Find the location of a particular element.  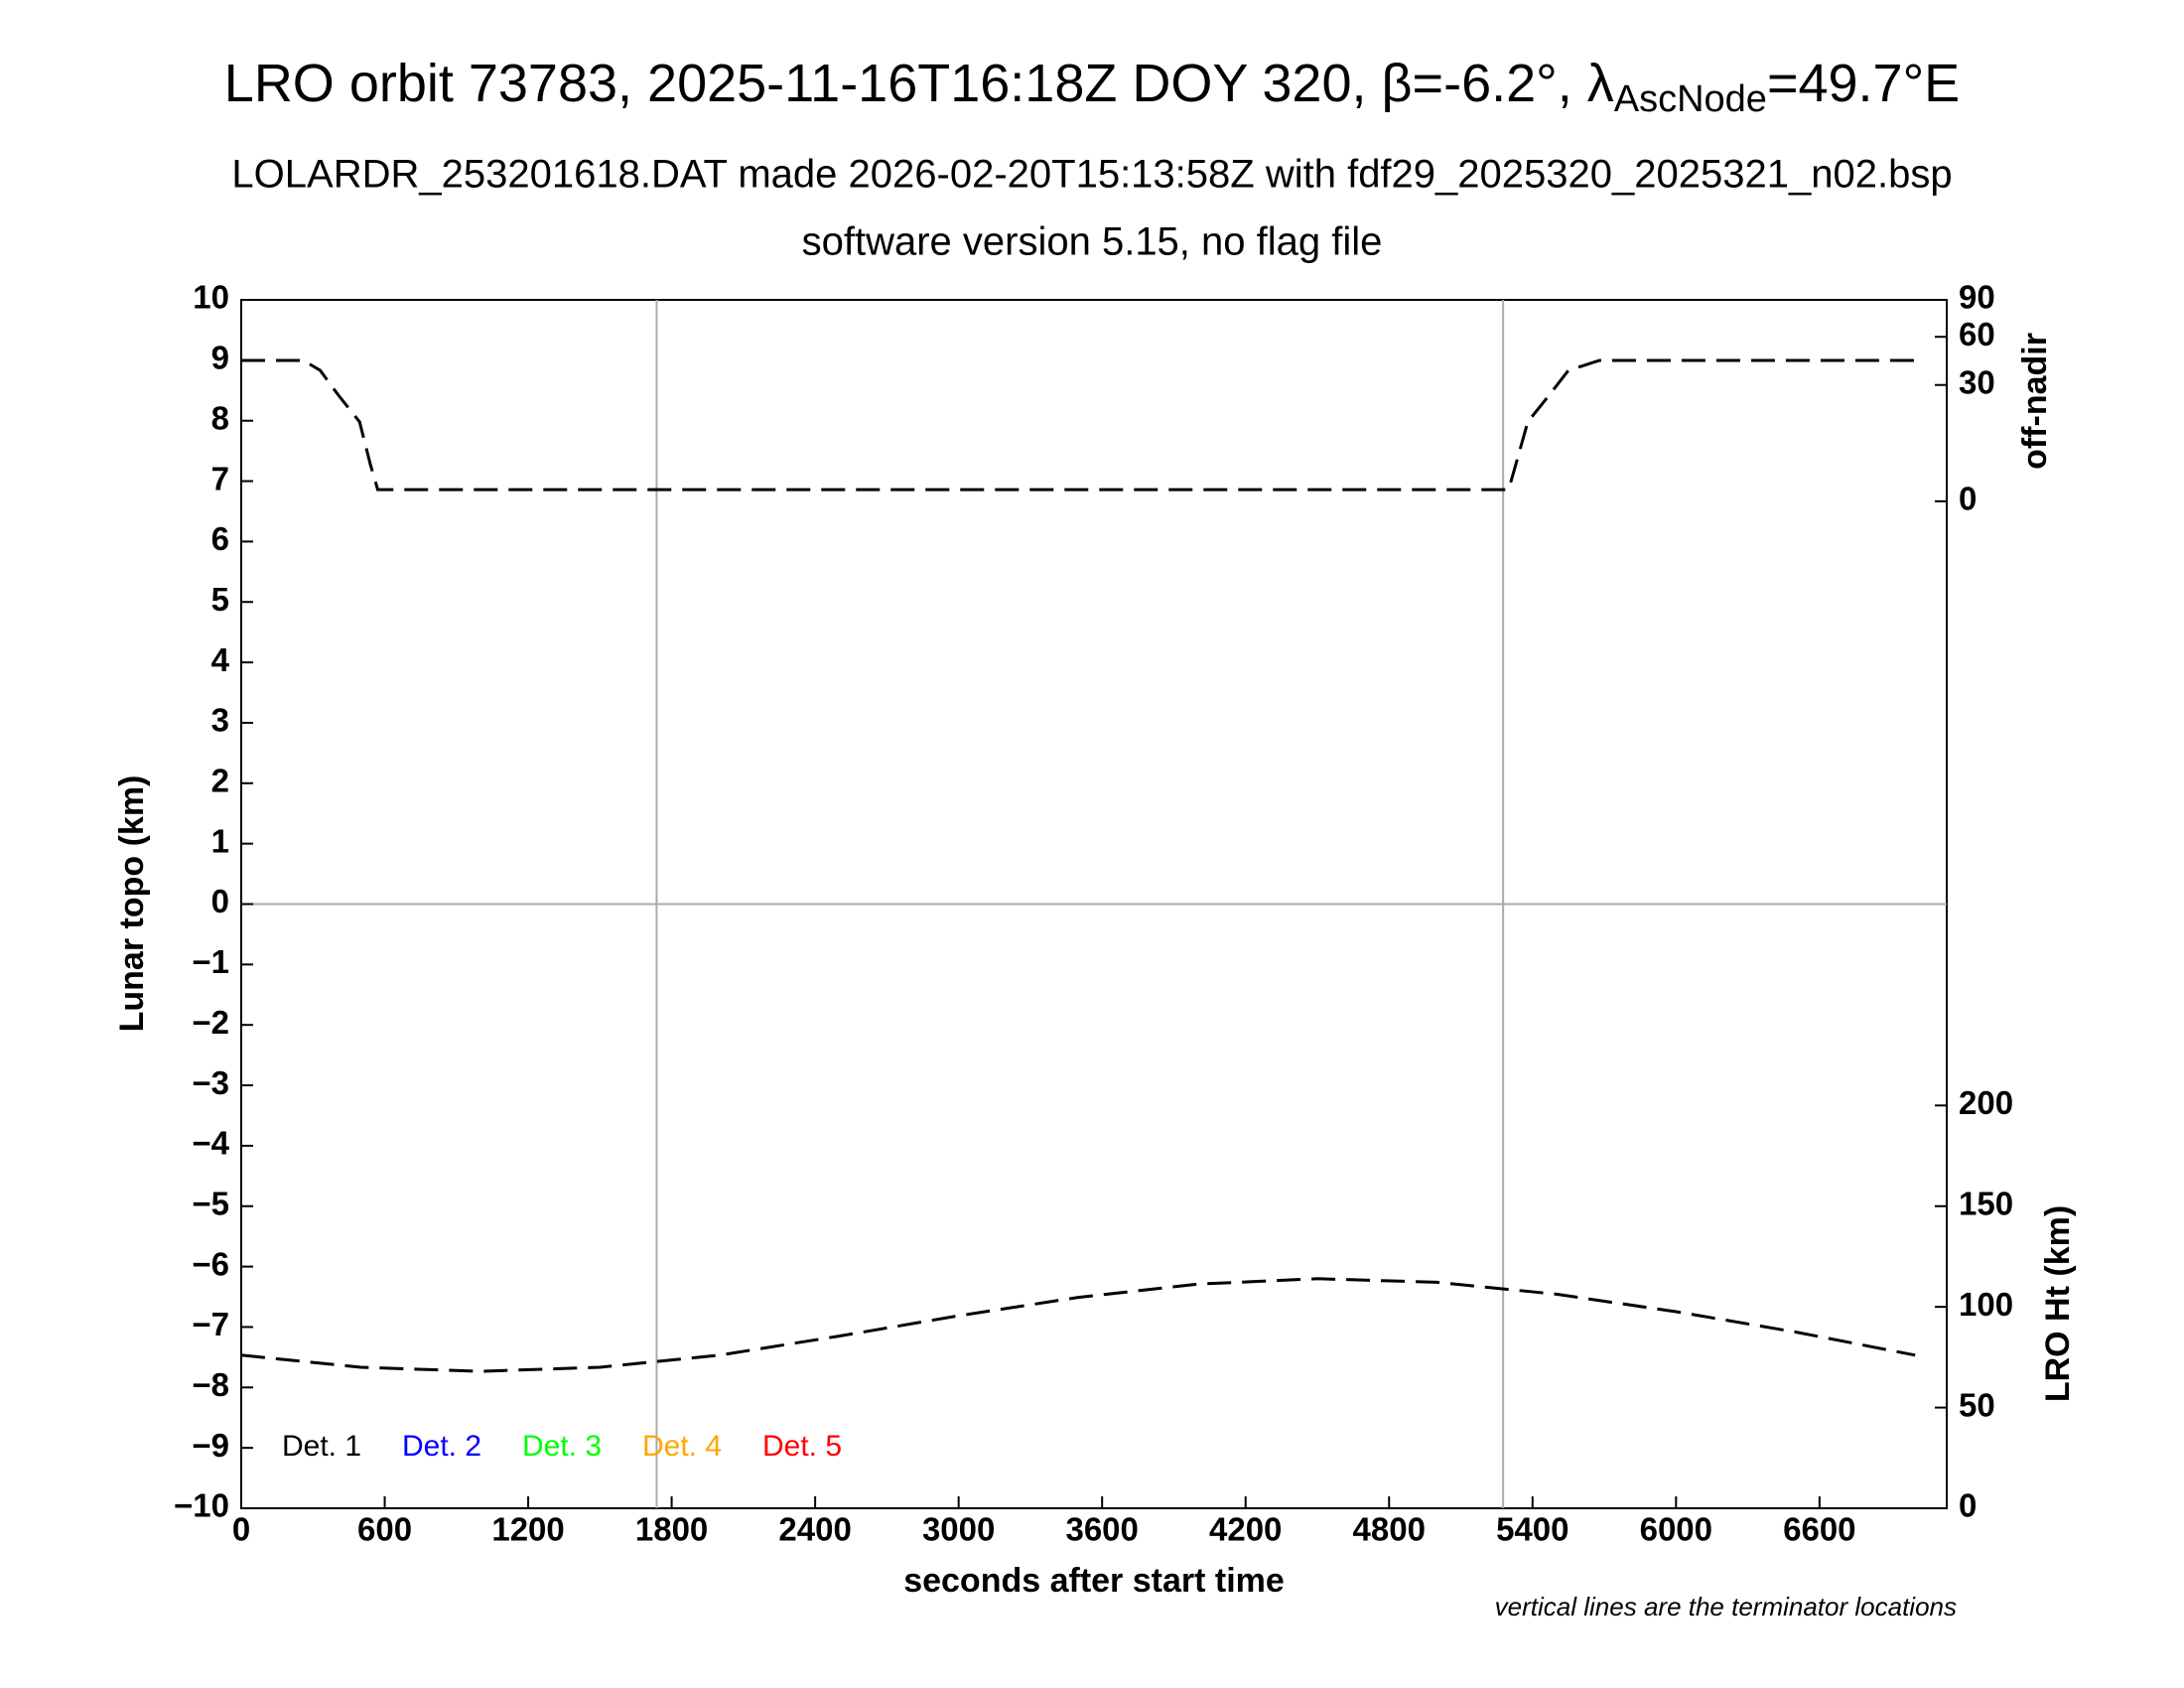

legend-entry: Det. 2 is located at coordinates (441, 1446).